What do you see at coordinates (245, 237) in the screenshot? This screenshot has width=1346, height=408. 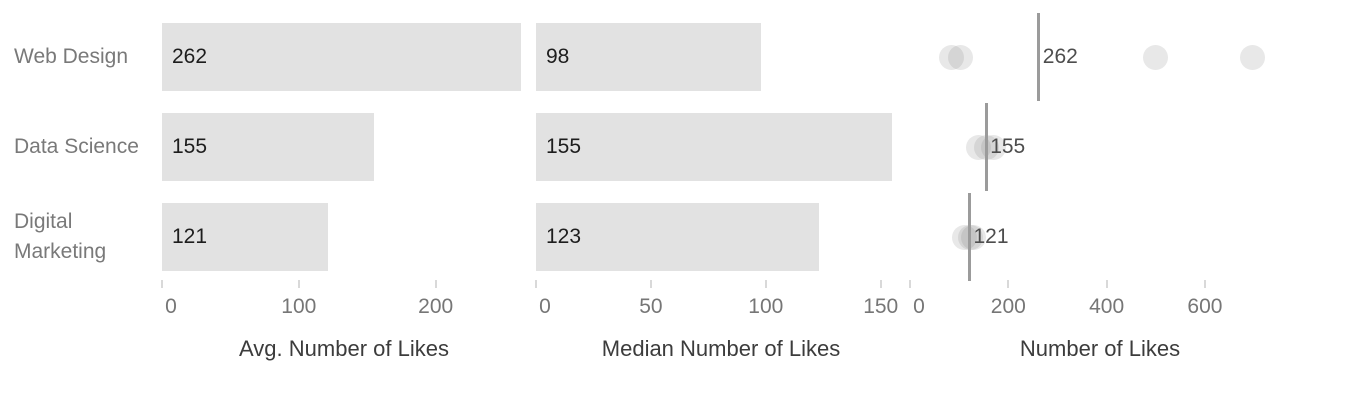 I see `bar-mark: 121` at bounding box center [245, 237].